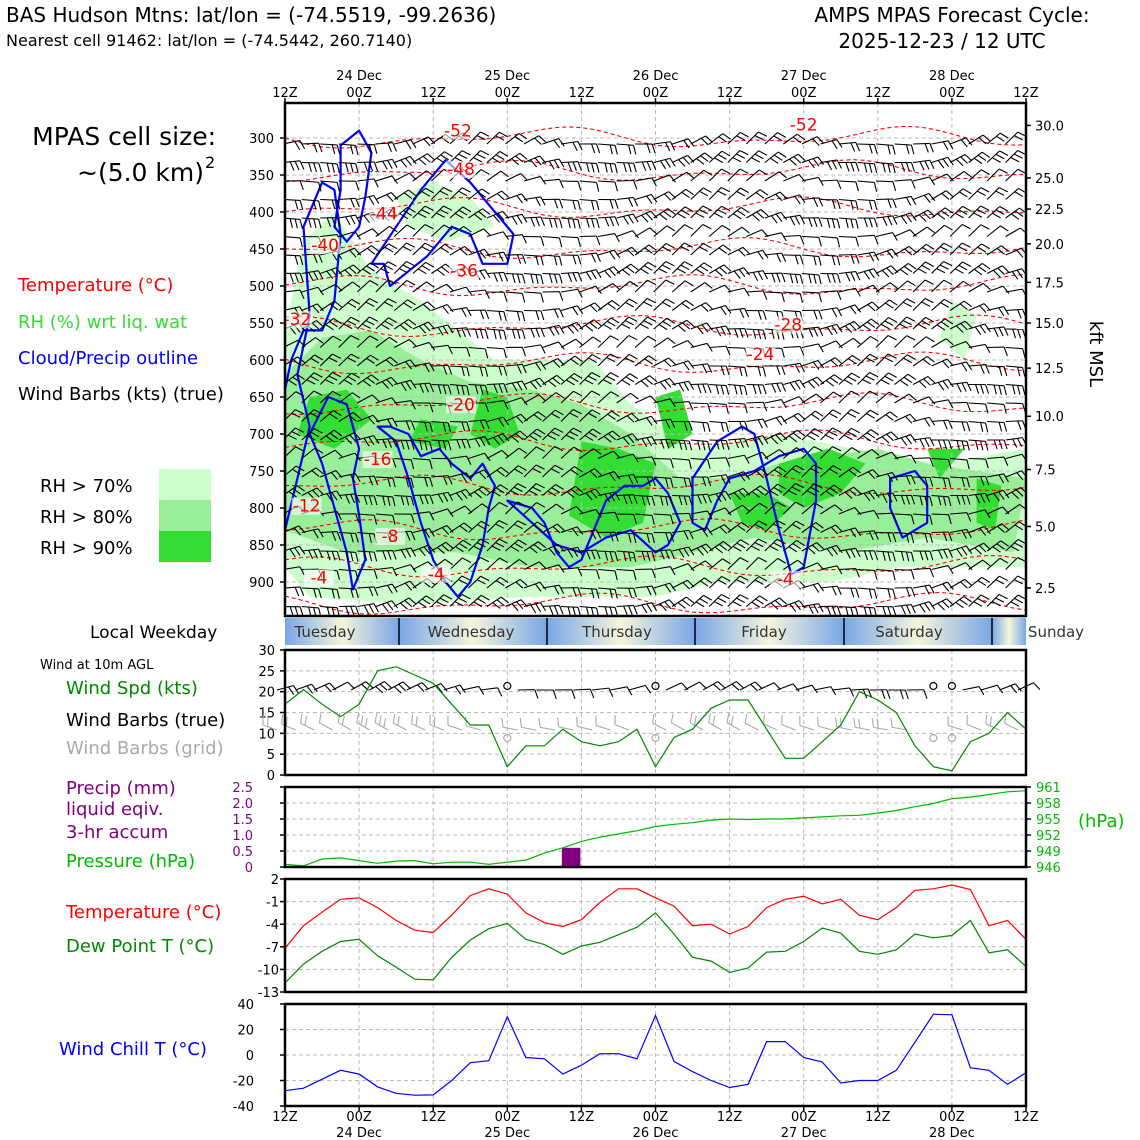  What do you see at coordinates (145, 720) in the screenshot?
I see `wind-barbs-true-label: Wind Barbs (true)` at bounding box center [145, 720].